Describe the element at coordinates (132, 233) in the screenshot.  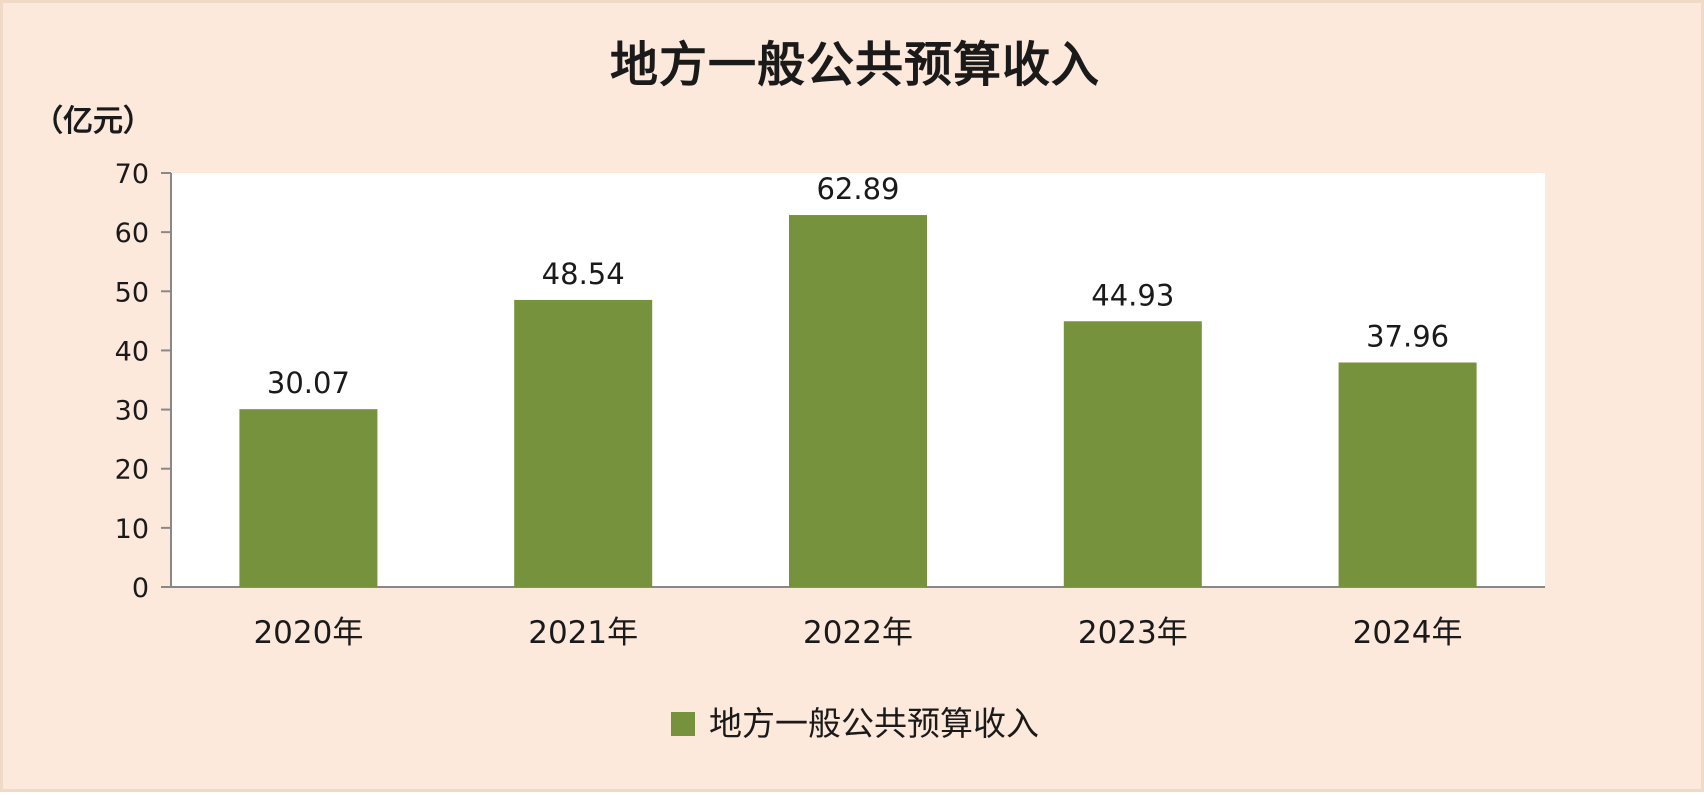
I see `y-tick-label: 60` at that location.